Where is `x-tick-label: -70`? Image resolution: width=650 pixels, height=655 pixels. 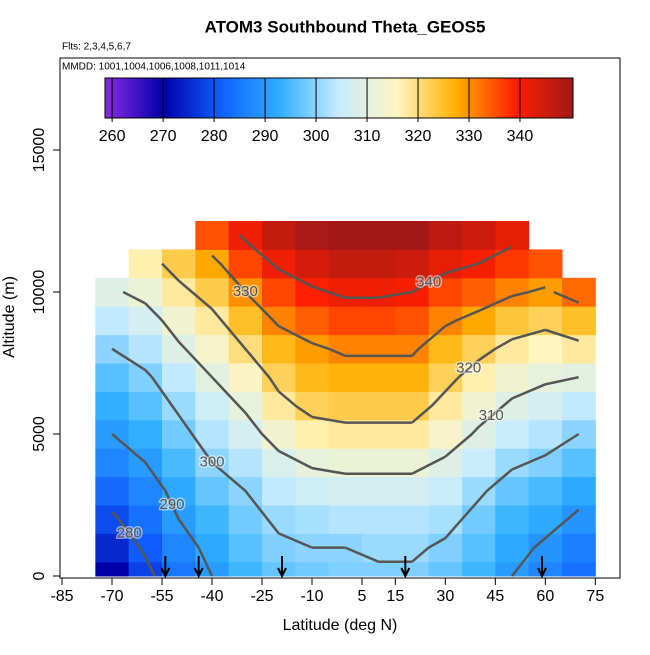 x-tick-label: -70 is located at coordinates (111, 596).